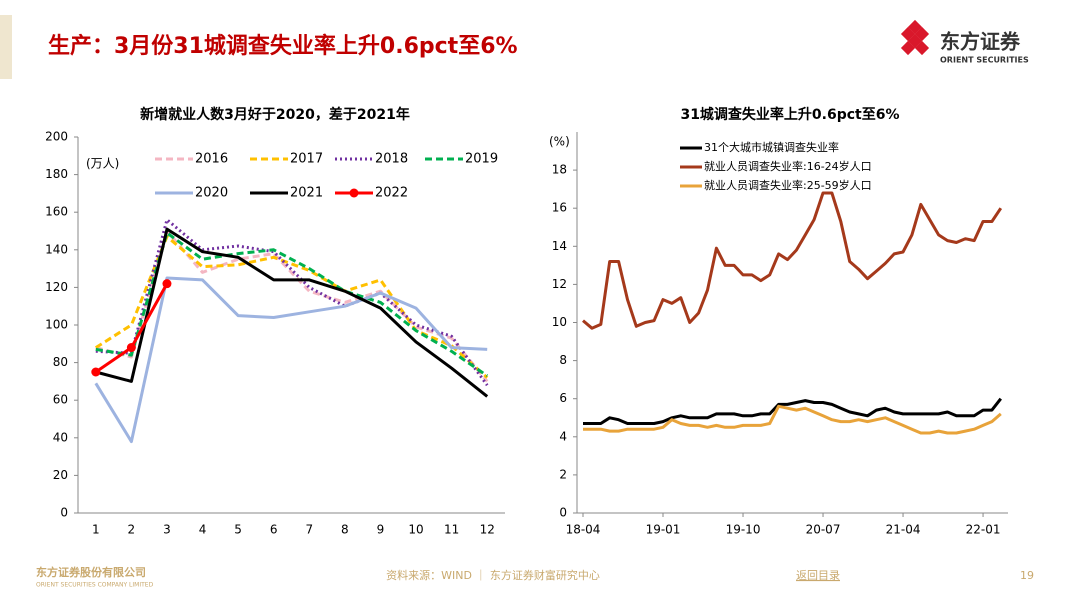 Image resolution: width=1080 pixels, height=608 pixels. What do you see at coordinates (559, 142) in the screenshot?
I see `axis-unit: (%)` at bounding box center [559, 142].